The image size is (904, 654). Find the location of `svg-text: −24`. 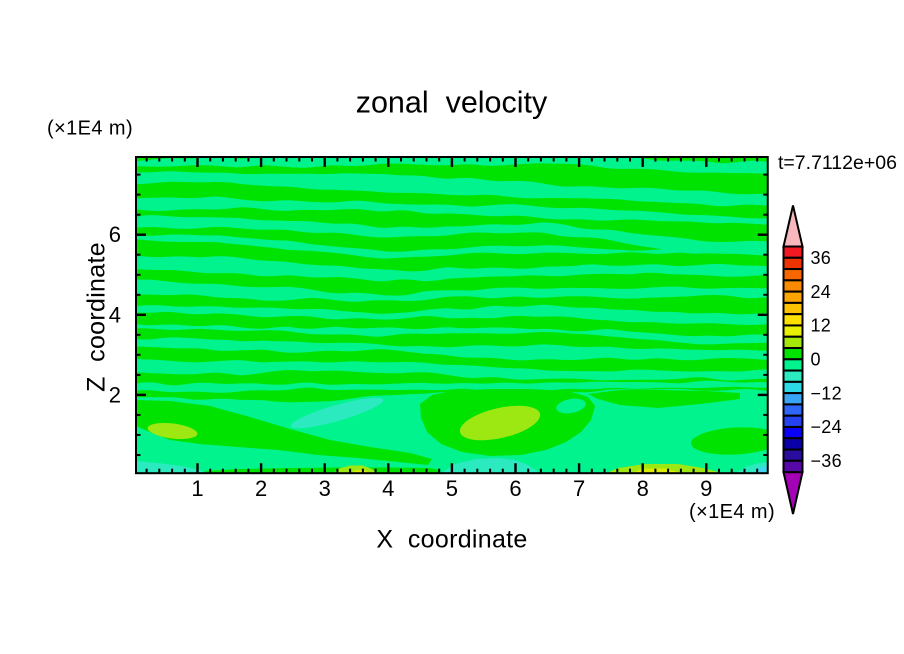

svg-text: −24 is located at coordinates (826, 427).